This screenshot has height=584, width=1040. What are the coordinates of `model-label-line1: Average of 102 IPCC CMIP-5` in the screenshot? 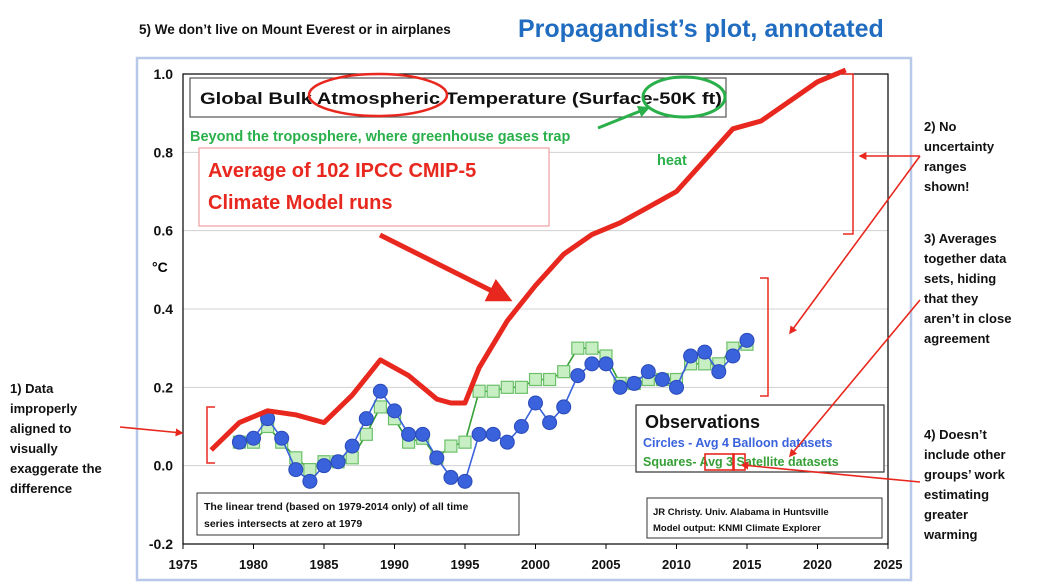 It's located at (342, 171).